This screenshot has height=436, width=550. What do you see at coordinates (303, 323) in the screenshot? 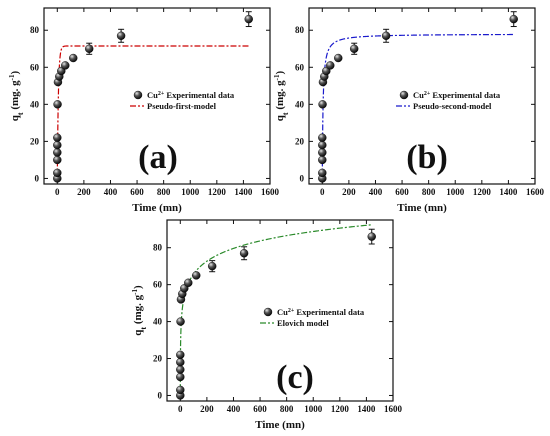
I see `legend-label-model: Elovich model` at bounding box center [303, 323].